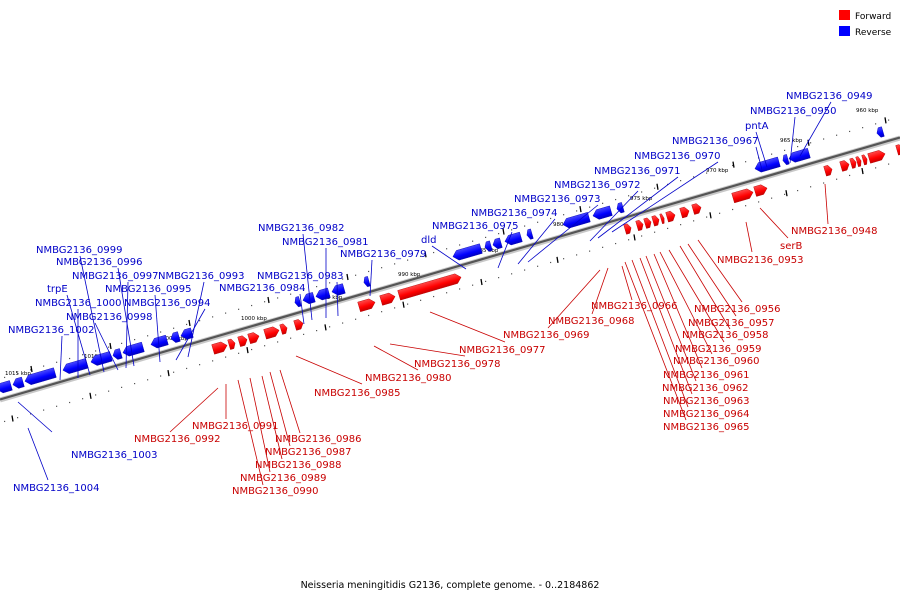 This screenshot has height=600, width=900. I want to click on gene-label-0998: NMBG2136_0998, so click(109, 317).